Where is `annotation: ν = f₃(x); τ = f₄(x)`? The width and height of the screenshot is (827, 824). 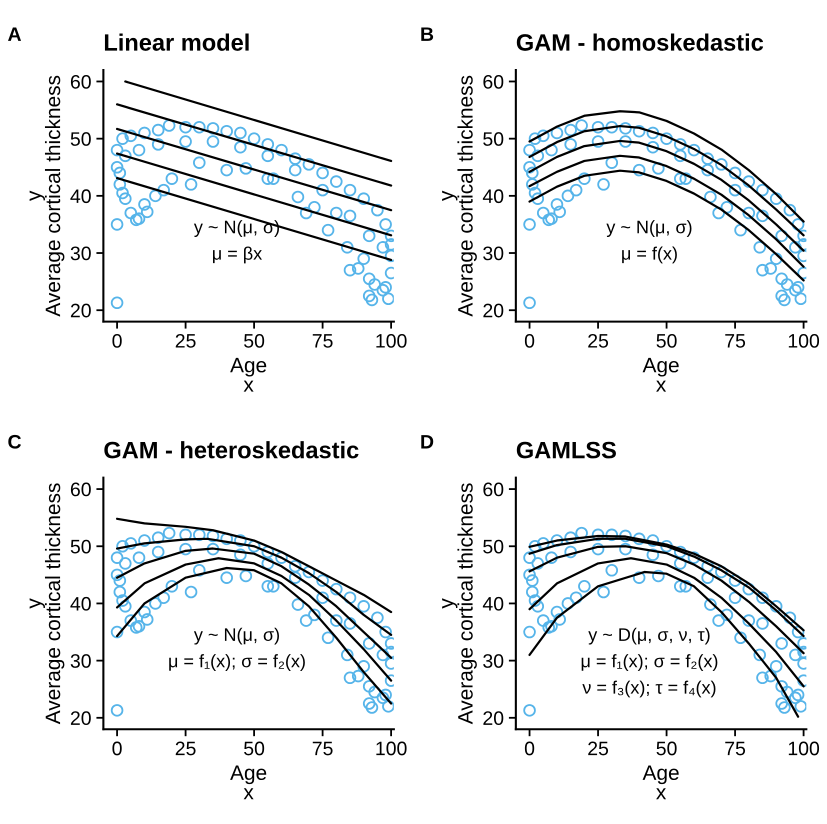
annotation: ν = f₃(x); τ = f₄(x) is located at coordinates (649, 689).